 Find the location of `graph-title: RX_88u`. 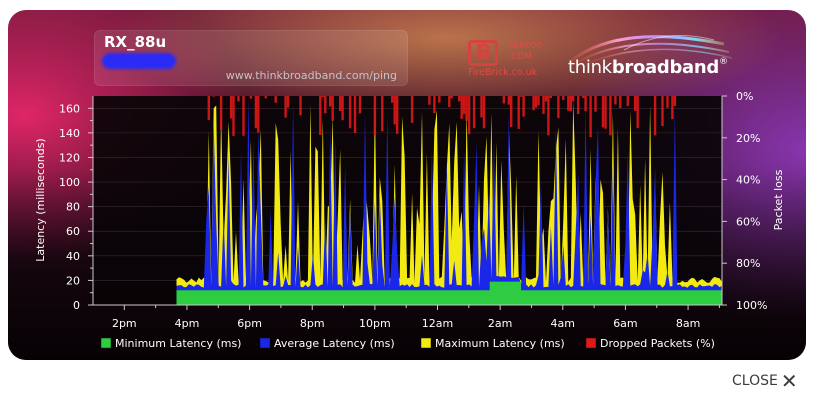

graph-title: RX_88u is located at coordinates (135, 42).